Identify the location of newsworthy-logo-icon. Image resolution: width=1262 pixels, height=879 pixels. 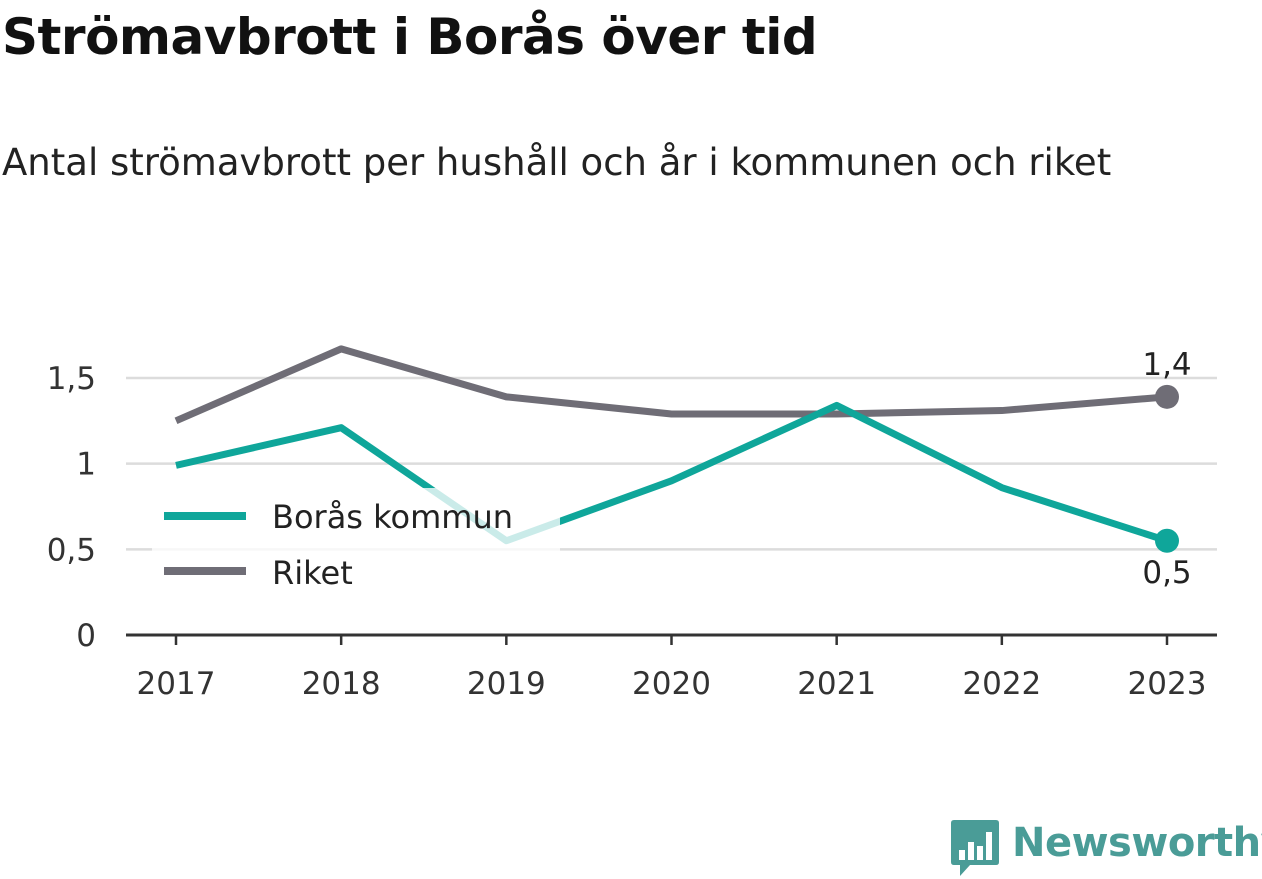
(975, 848).